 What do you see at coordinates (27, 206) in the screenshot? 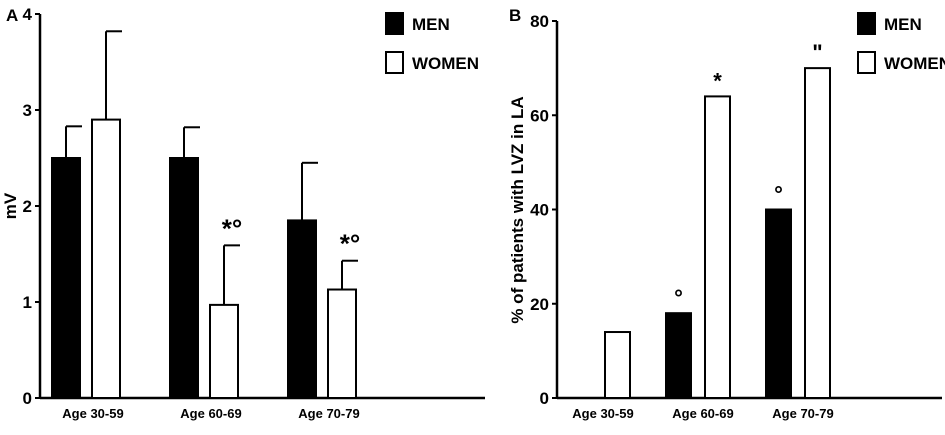
I see `y-tick-label: 2` at bounding box center [27, 206].